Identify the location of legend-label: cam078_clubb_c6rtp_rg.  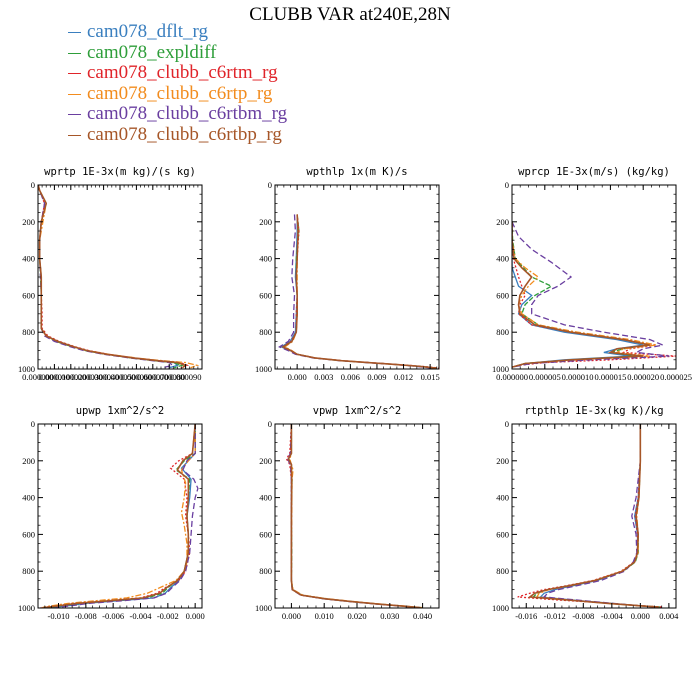
(180, 93).